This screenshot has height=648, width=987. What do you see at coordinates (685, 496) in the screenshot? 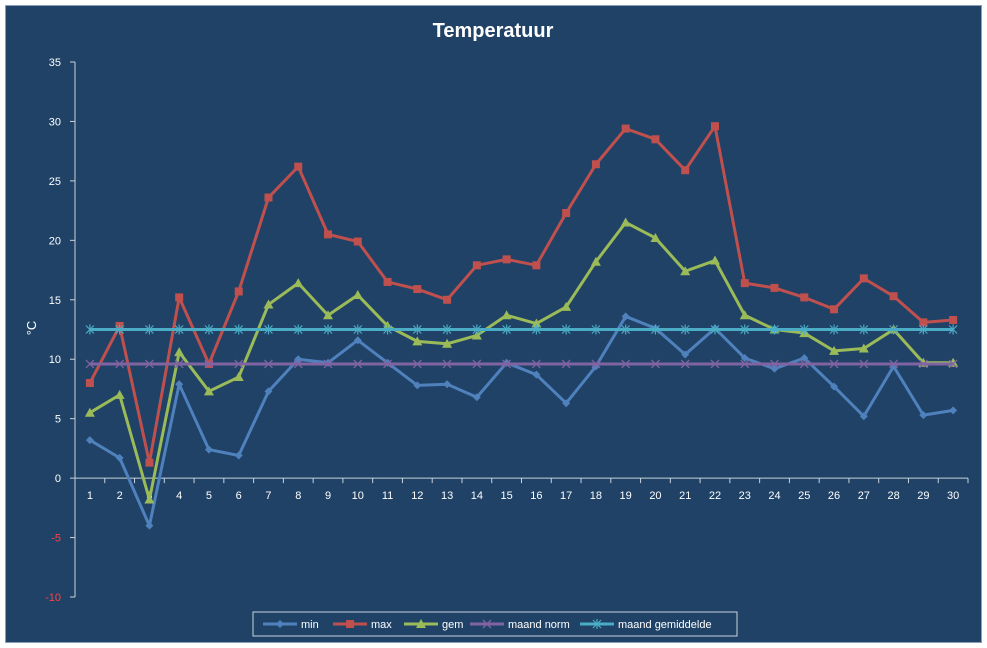
I see `x-tick-label: 21` at bounding box center [685, 496].